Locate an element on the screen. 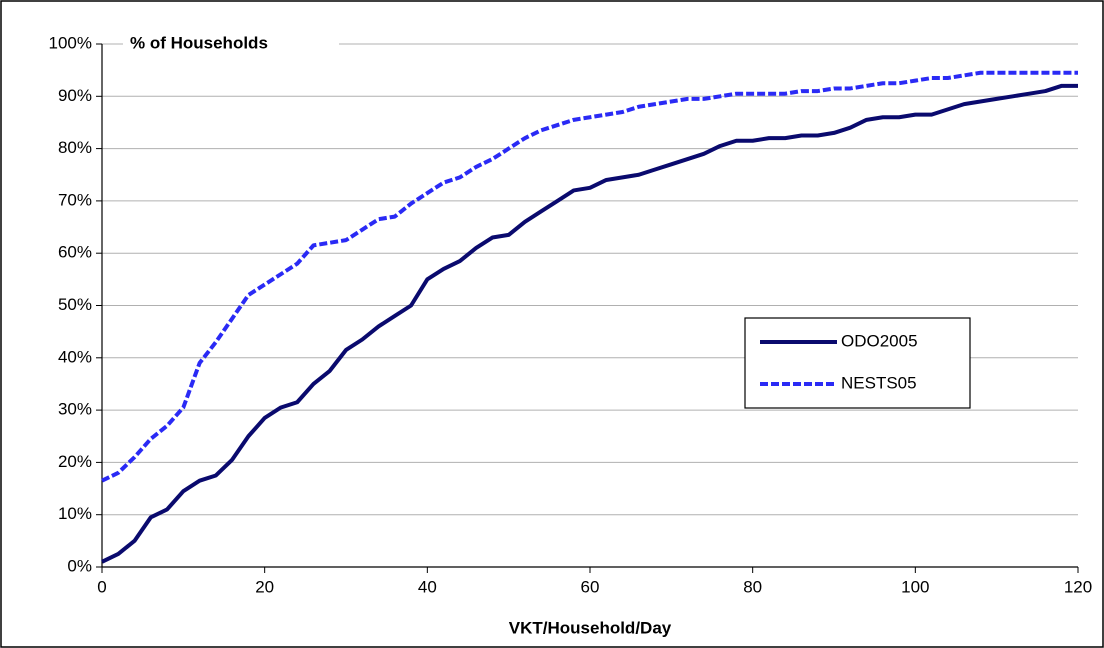 The image size is (1104, 648). legend-label: NESTS05 is located at coordinates (879, 382).